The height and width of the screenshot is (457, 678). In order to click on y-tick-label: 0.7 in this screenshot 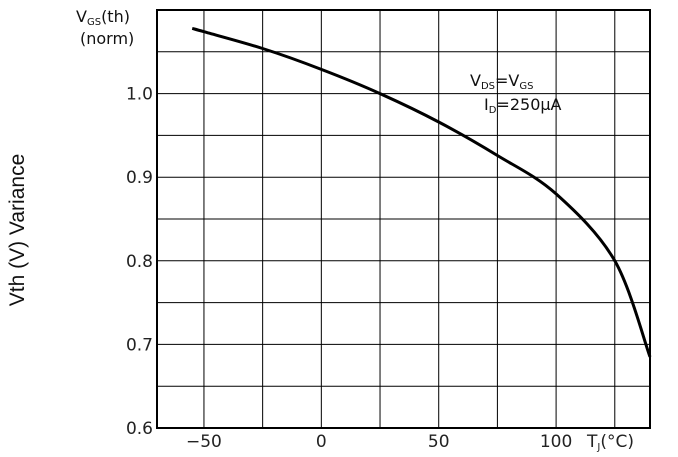, I will do `click(139, 345)`.